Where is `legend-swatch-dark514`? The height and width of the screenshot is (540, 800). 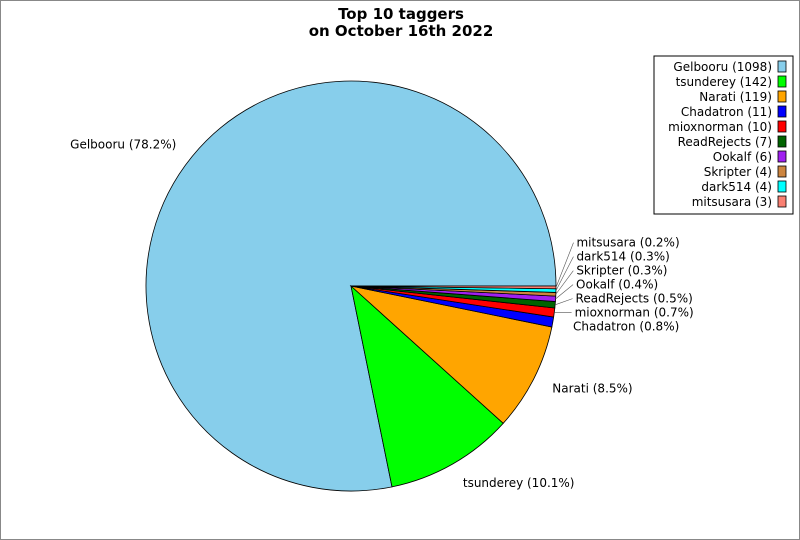
legend-swatch-dark514 is located at coordinates (782, 186).